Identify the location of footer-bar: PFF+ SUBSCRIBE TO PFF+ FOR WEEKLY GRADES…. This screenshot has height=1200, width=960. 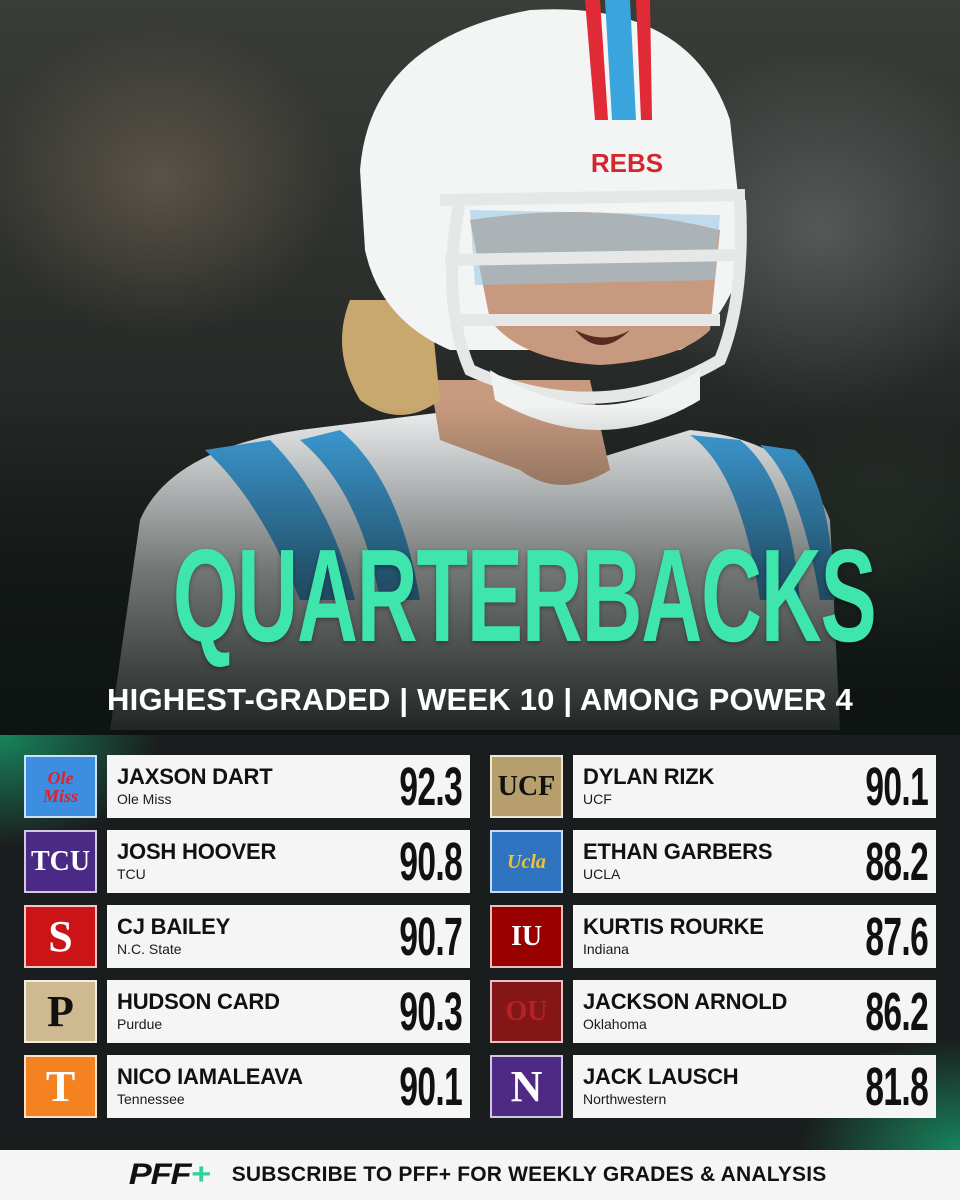
(480, 1175).